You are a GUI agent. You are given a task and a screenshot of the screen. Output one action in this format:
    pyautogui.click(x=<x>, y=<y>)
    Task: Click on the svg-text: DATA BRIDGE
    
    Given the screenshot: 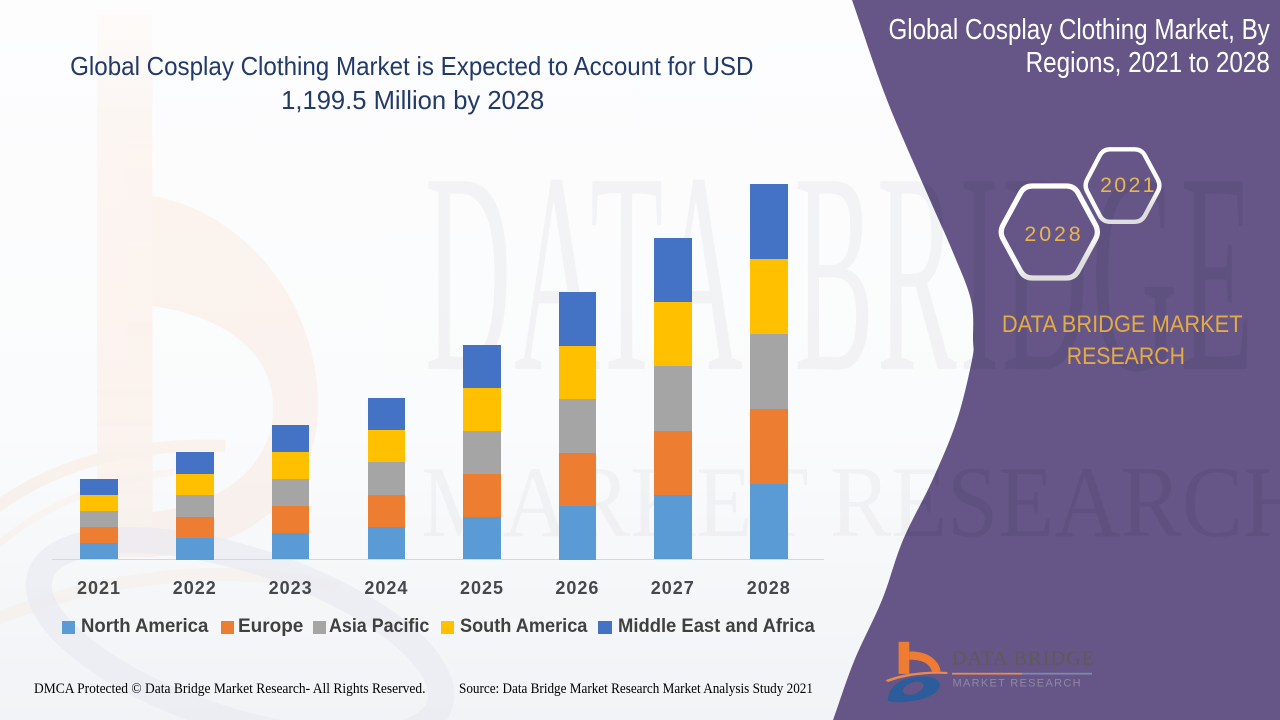 What is the action you would take?
    pyautogui.click(x=1023, y=659)
    